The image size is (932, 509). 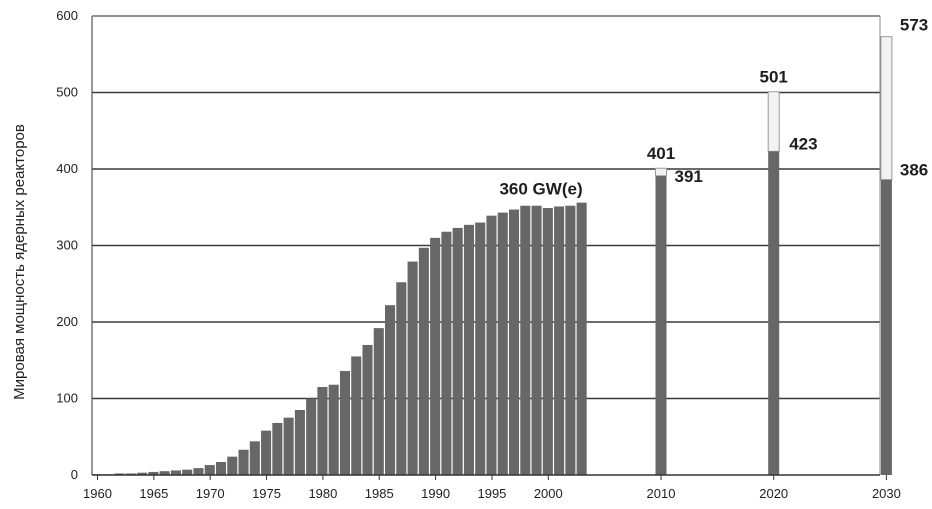 What do you see at coordinates (266, 452) in the screenshot?
I see `bar-1975` at bounding box center [266, 452].